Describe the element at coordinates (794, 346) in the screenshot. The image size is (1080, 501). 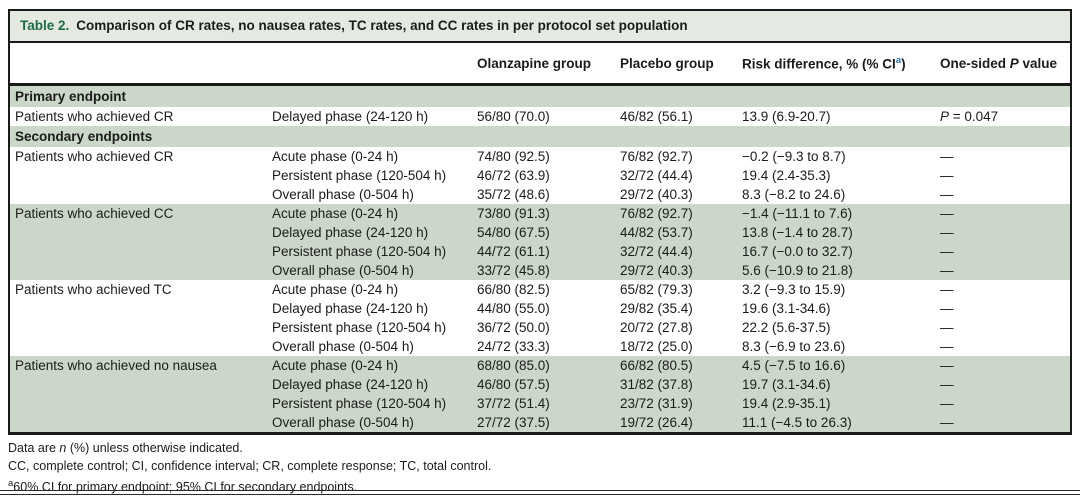
I see `cell-risk-difference: 8.3 (−6.9 to 23.6)` at that location.